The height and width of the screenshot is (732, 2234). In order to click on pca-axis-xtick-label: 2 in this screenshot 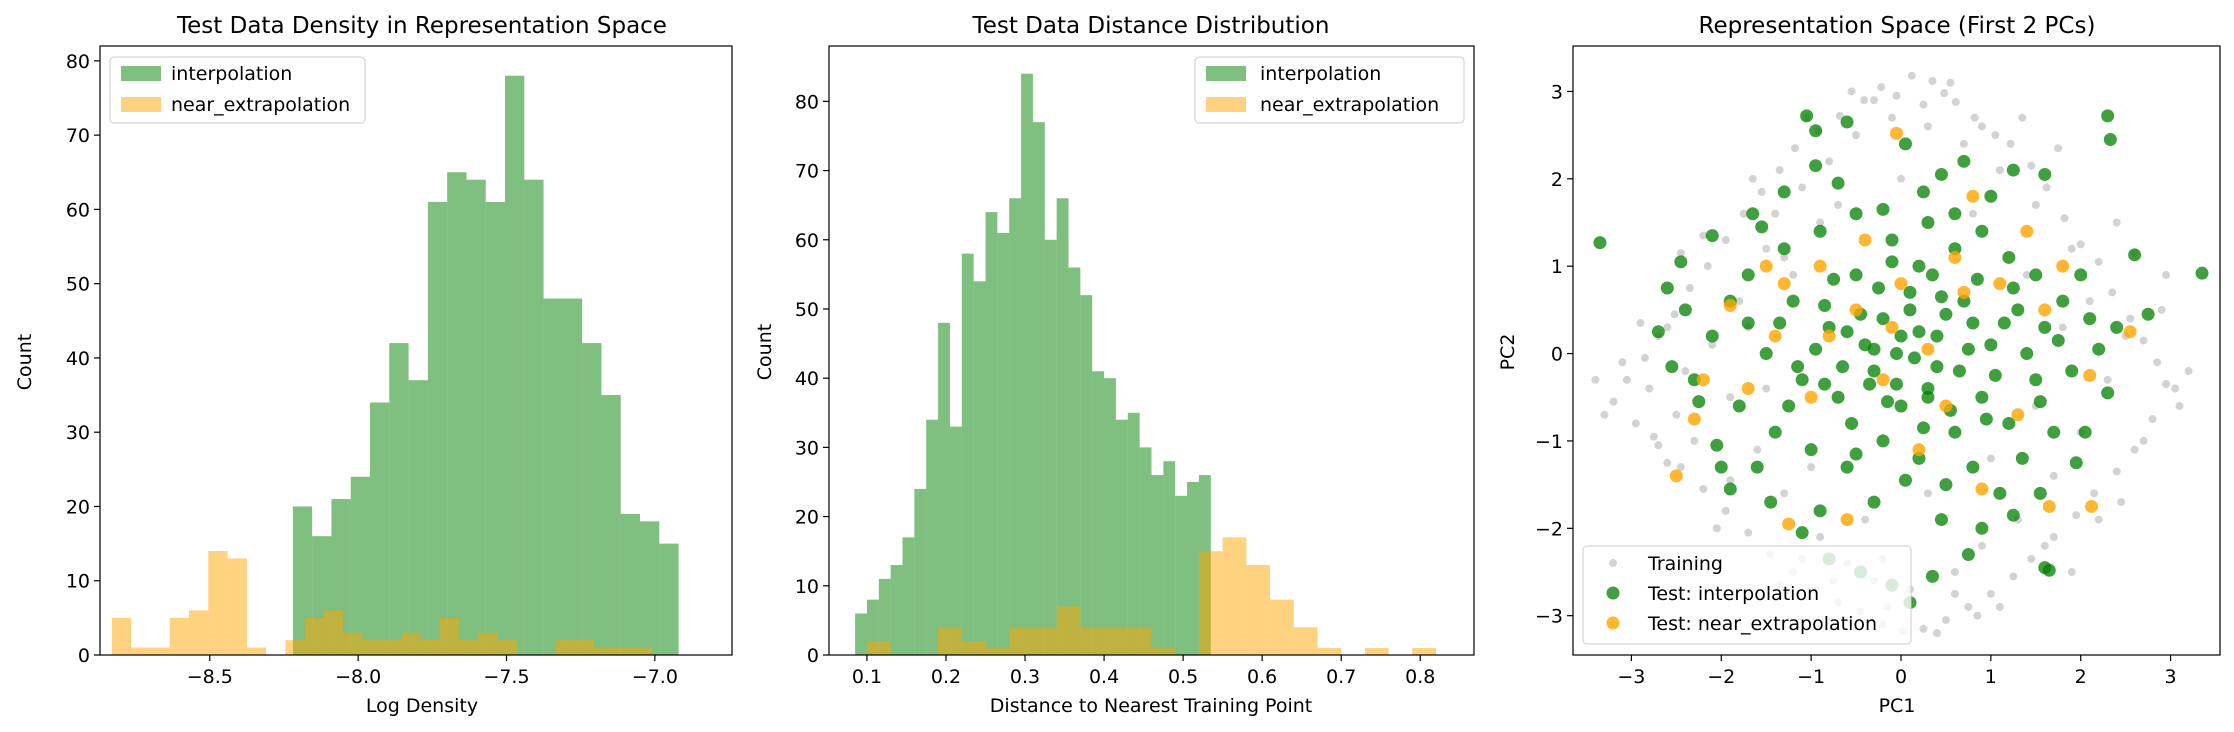, I will do `click(2081, 677)`.